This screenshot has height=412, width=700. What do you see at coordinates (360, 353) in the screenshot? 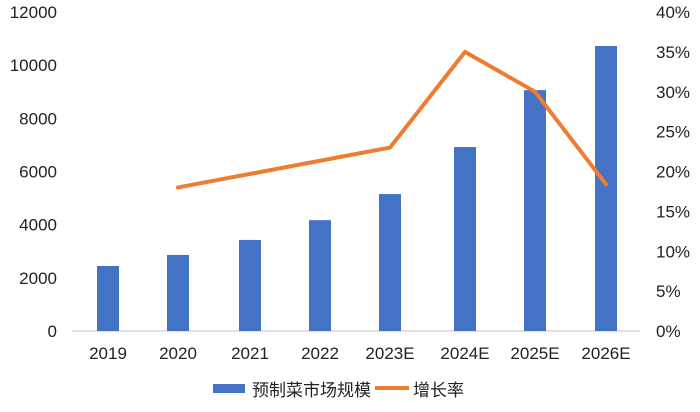
I see `x-axis-labels: 2019 2020 2021 2022 2023E 2024E 2025E 2026E` at bounding box center [360, 353].